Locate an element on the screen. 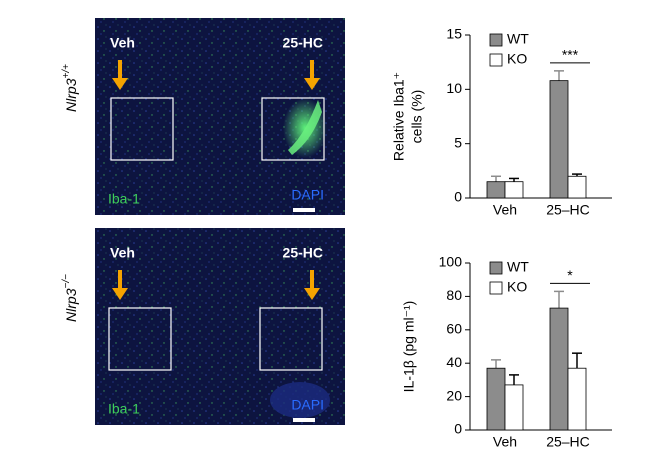  y-axis-label: IL-1β (pg ml⁻¹) is located at coordinates (409, 347).